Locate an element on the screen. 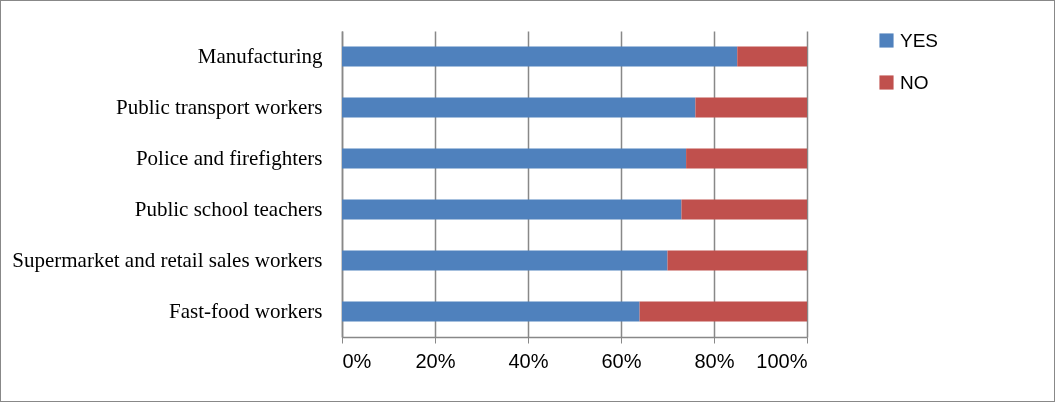 The width and height of the screenshot is (1057, 404). x-tick-label: 80% is located at coordinates (714, 360).